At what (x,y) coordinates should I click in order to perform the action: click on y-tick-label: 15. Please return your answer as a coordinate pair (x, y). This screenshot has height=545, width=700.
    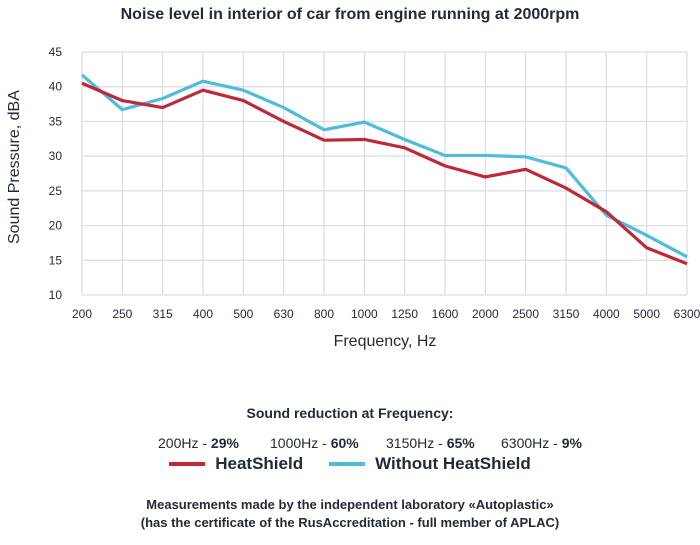
    Looking at the image, I should click on (56, 260).